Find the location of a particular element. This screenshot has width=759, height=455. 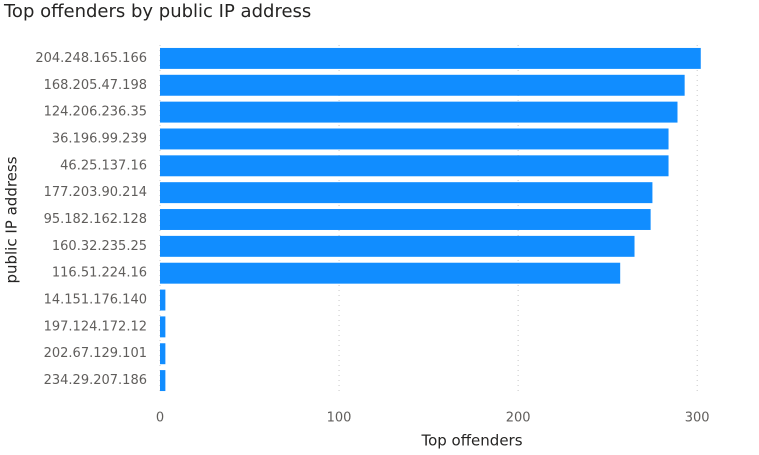

x-tick-label: 200 is located at coordinates (518, 418).